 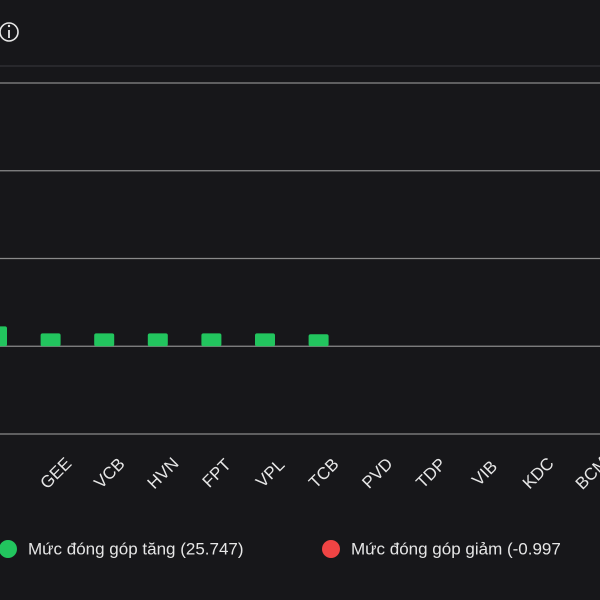 I want to click on info-icon, so click(x=9, y=32).